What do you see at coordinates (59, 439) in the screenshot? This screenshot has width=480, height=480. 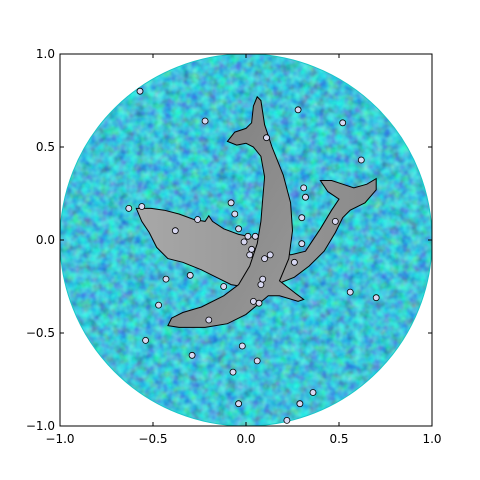 I see `x-tick-label: −1.0` at bounding box center [59, 439].